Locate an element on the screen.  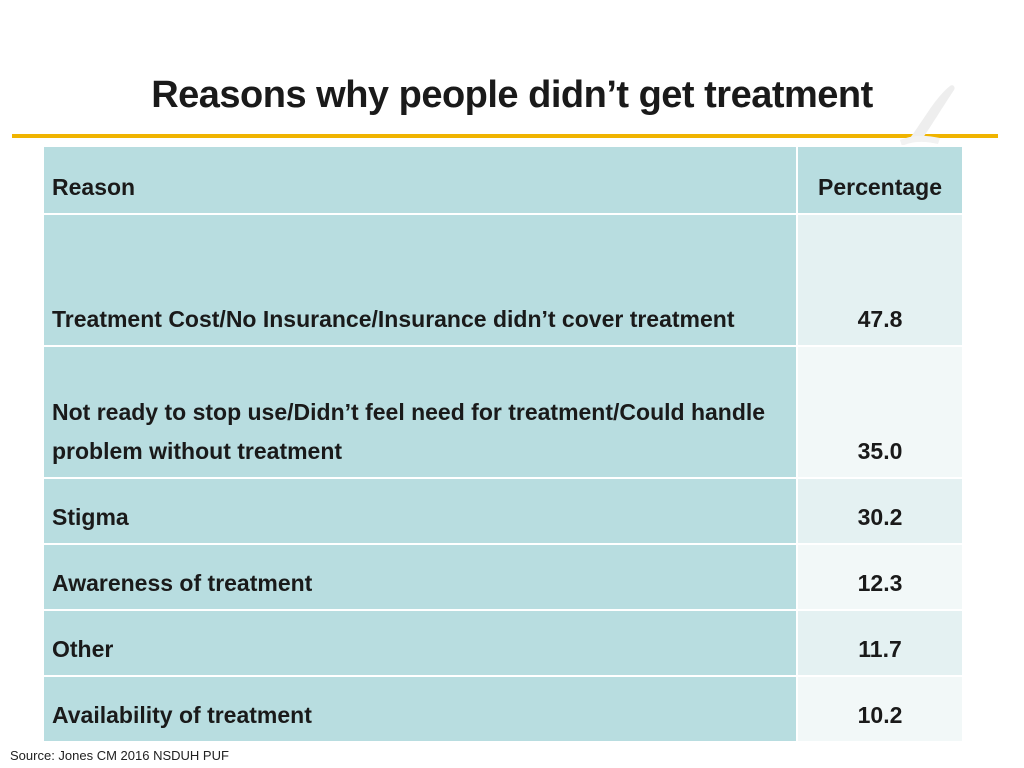
row-percentage: 47.8 is located at coordinates (880, 280).